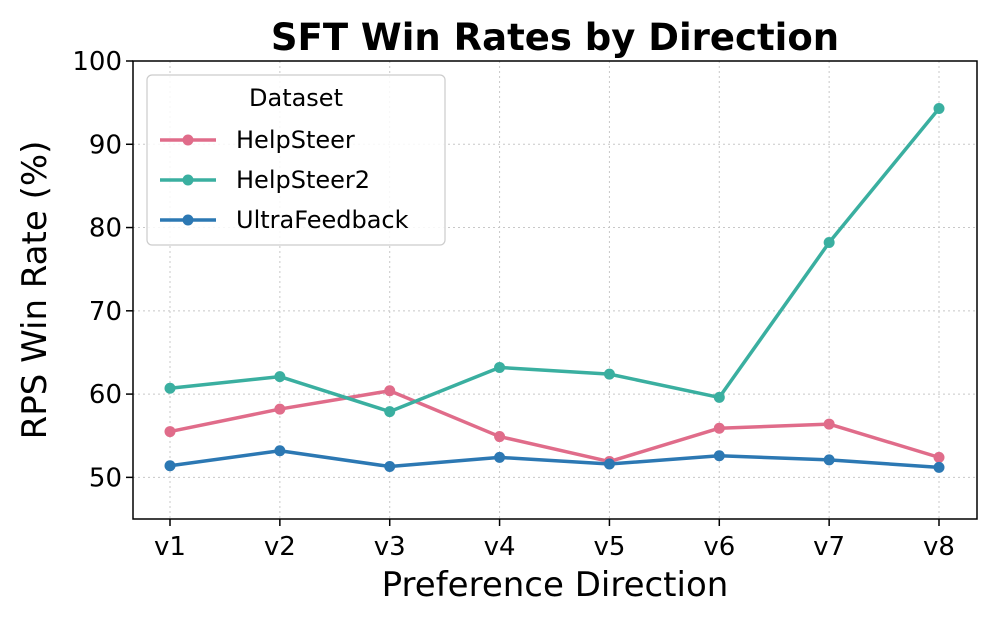 The image size is (997, 623). Describe the element at coordinates (500, 547) in the screenshot. I see `x-tick-label: v4` at that location.